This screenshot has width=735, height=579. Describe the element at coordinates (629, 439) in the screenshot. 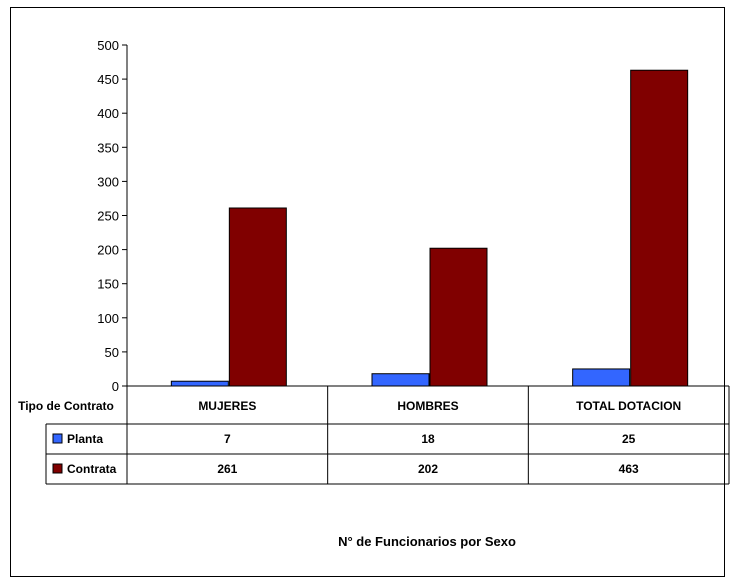

I see `data-value: 25` at that location.